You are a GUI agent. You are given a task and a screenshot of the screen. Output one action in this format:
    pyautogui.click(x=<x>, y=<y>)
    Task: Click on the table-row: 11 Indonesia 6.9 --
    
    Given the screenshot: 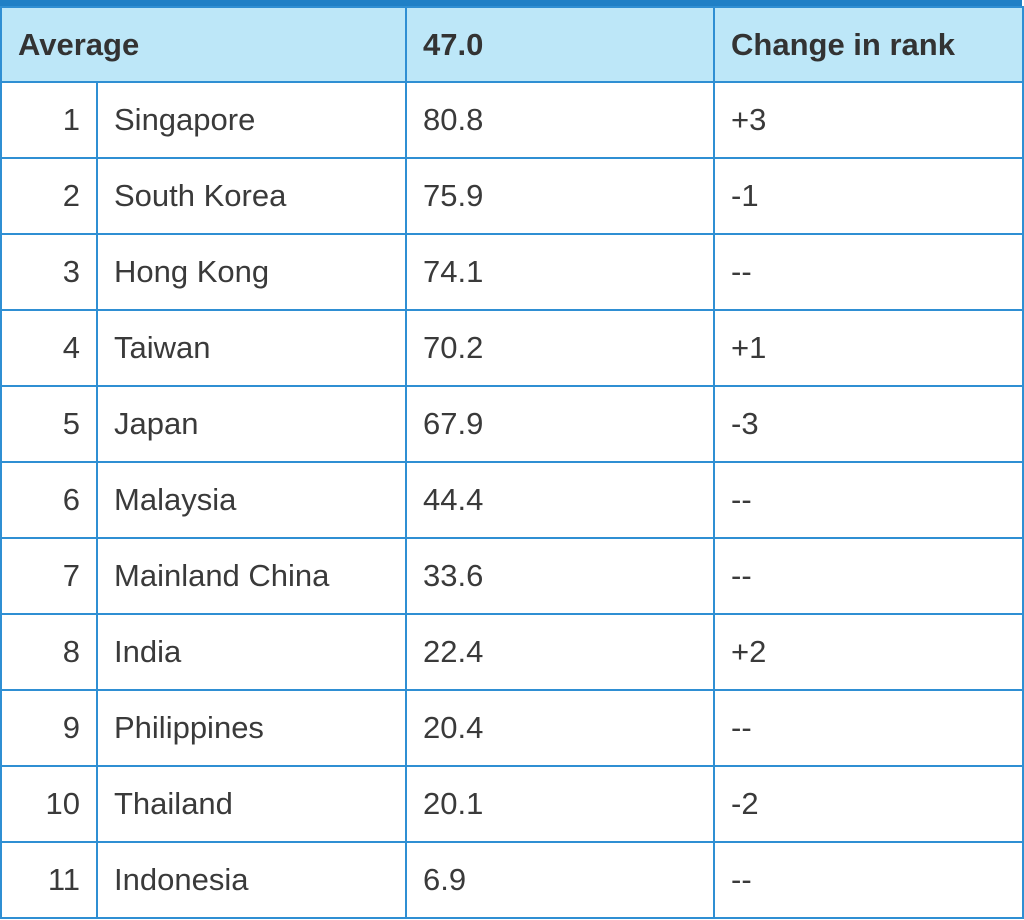 What is the action you would take?
    pyautogui.click(x=512, y=880)
    